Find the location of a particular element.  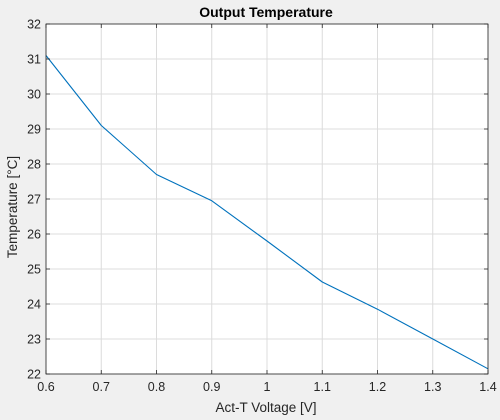

y-tick-label: 31 is located at coordinates (34, 60).